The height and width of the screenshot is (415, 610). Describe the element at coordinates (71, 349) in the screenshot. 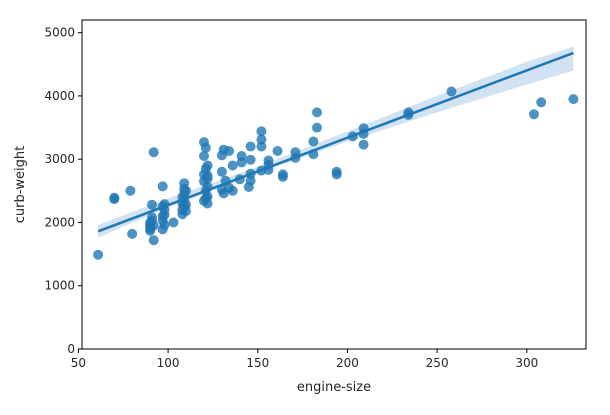

I see `y-tick-label: 0` at that location.